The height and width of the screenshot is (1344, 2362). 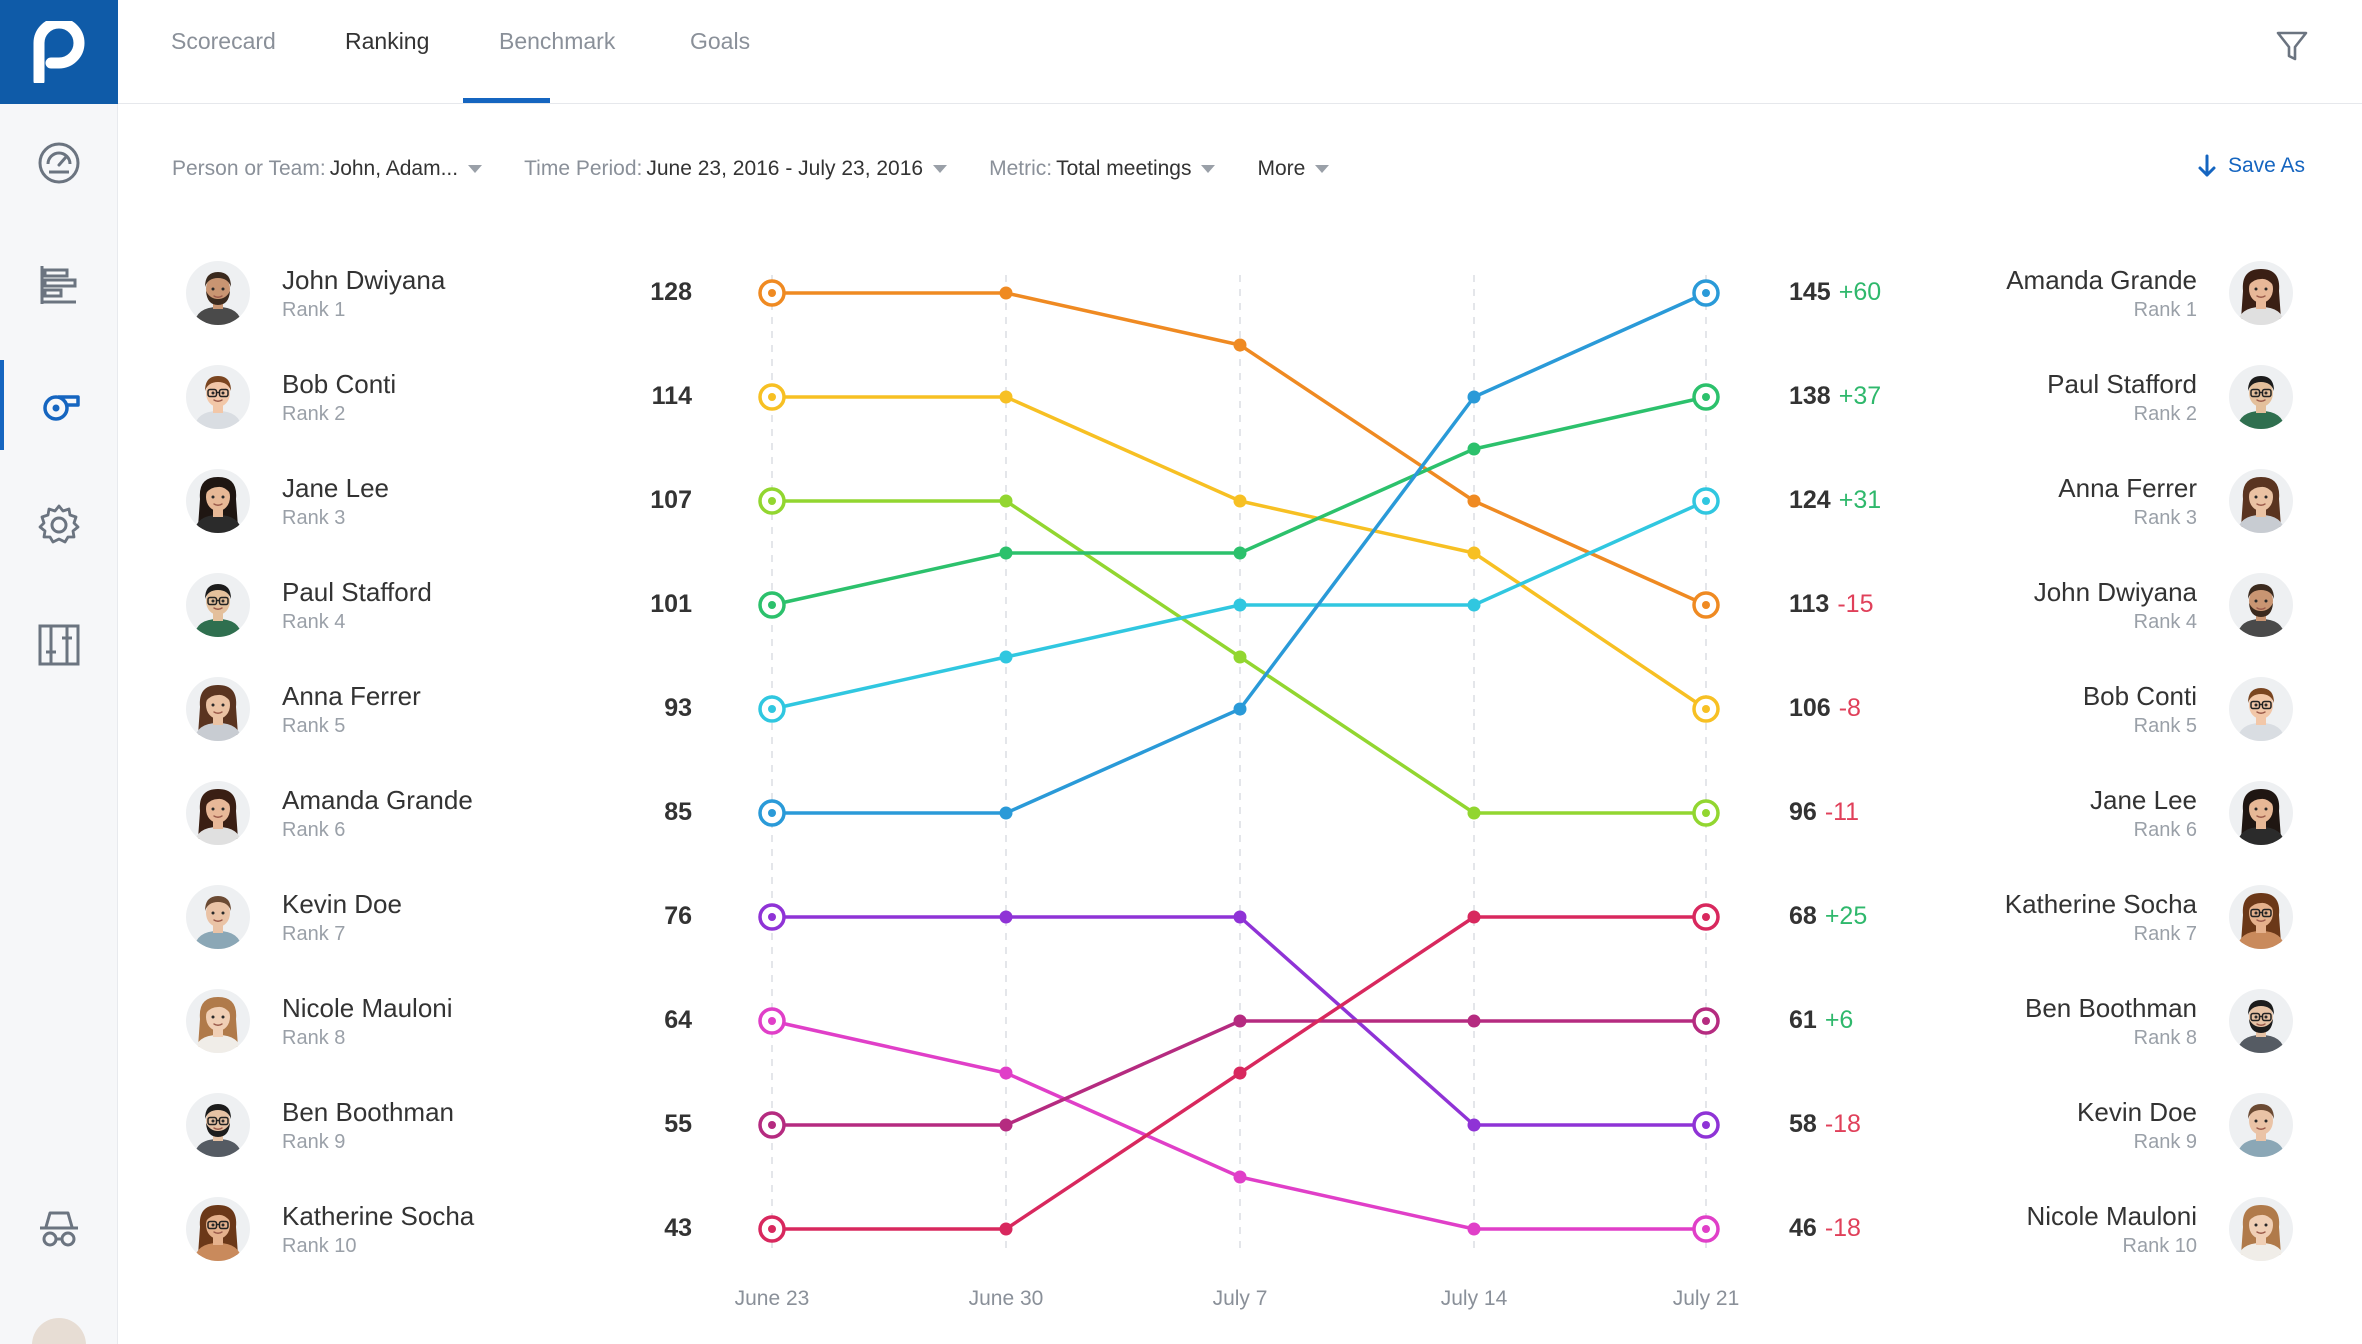 I want to click on logo-p-icon, so click(x=59, y=52).